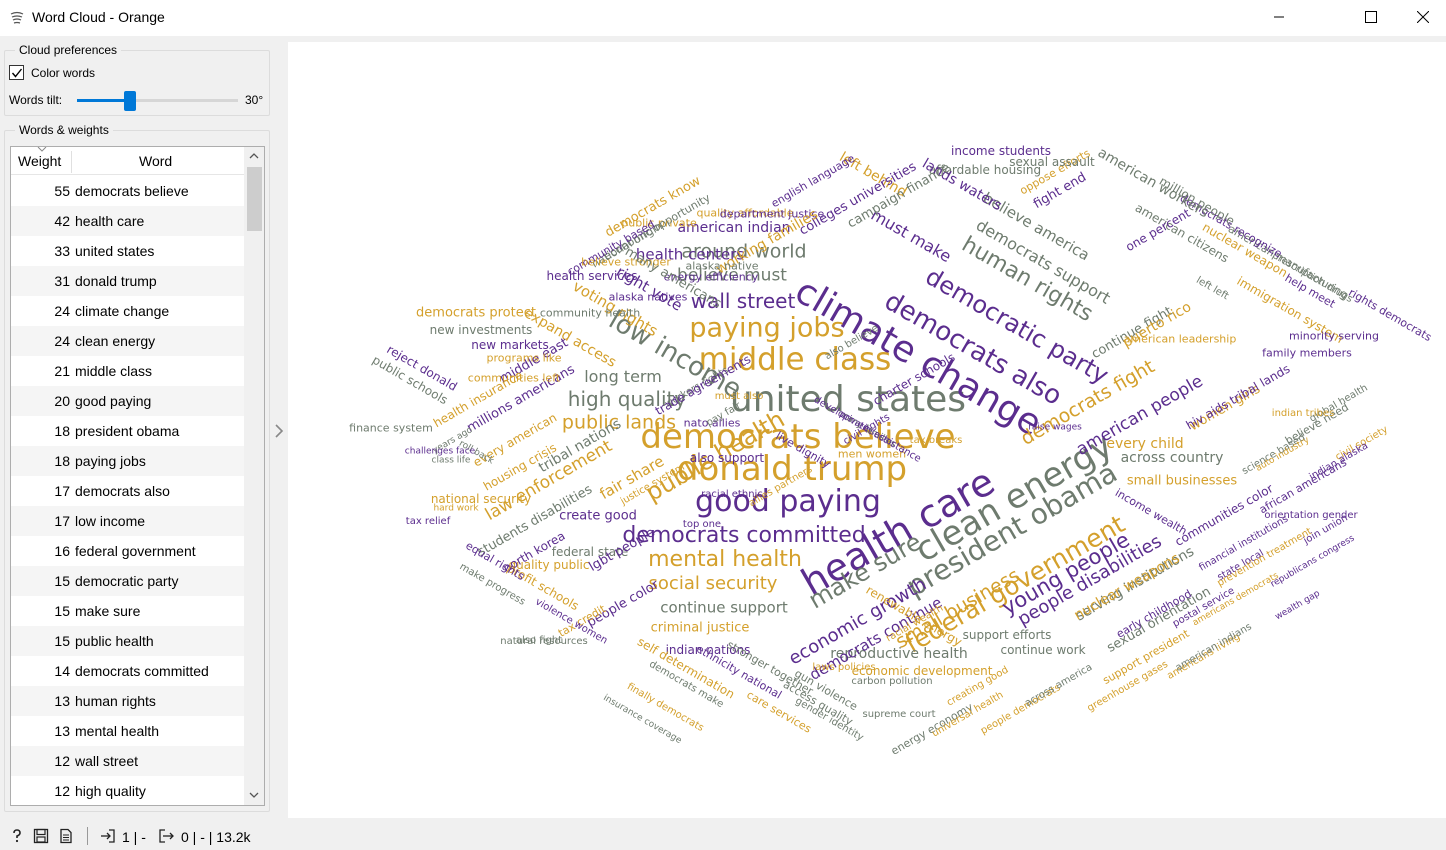  Describe the element at coordinates (623, 376) in the screenshot. I see `cloud-word: long term` at that location.